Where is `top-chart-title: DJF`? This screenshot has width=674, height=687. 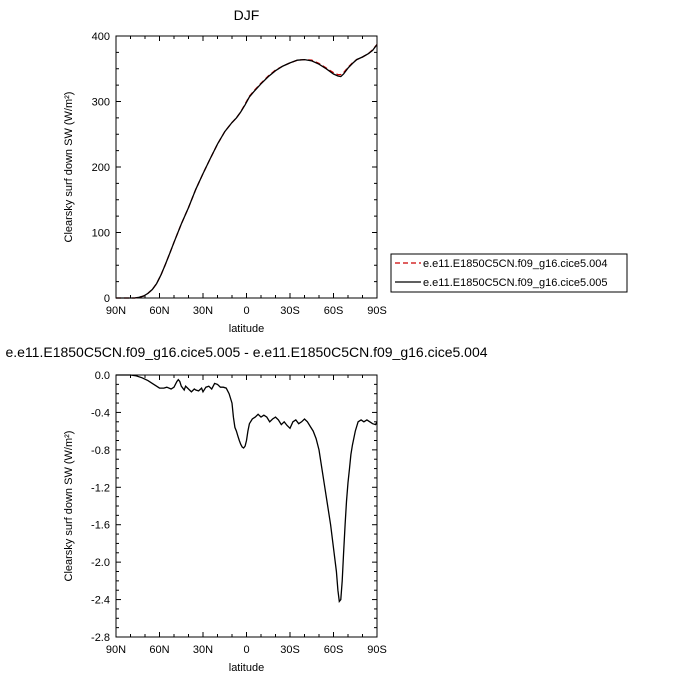 top-chart-title: DJF is located at coordinates (247, 15).